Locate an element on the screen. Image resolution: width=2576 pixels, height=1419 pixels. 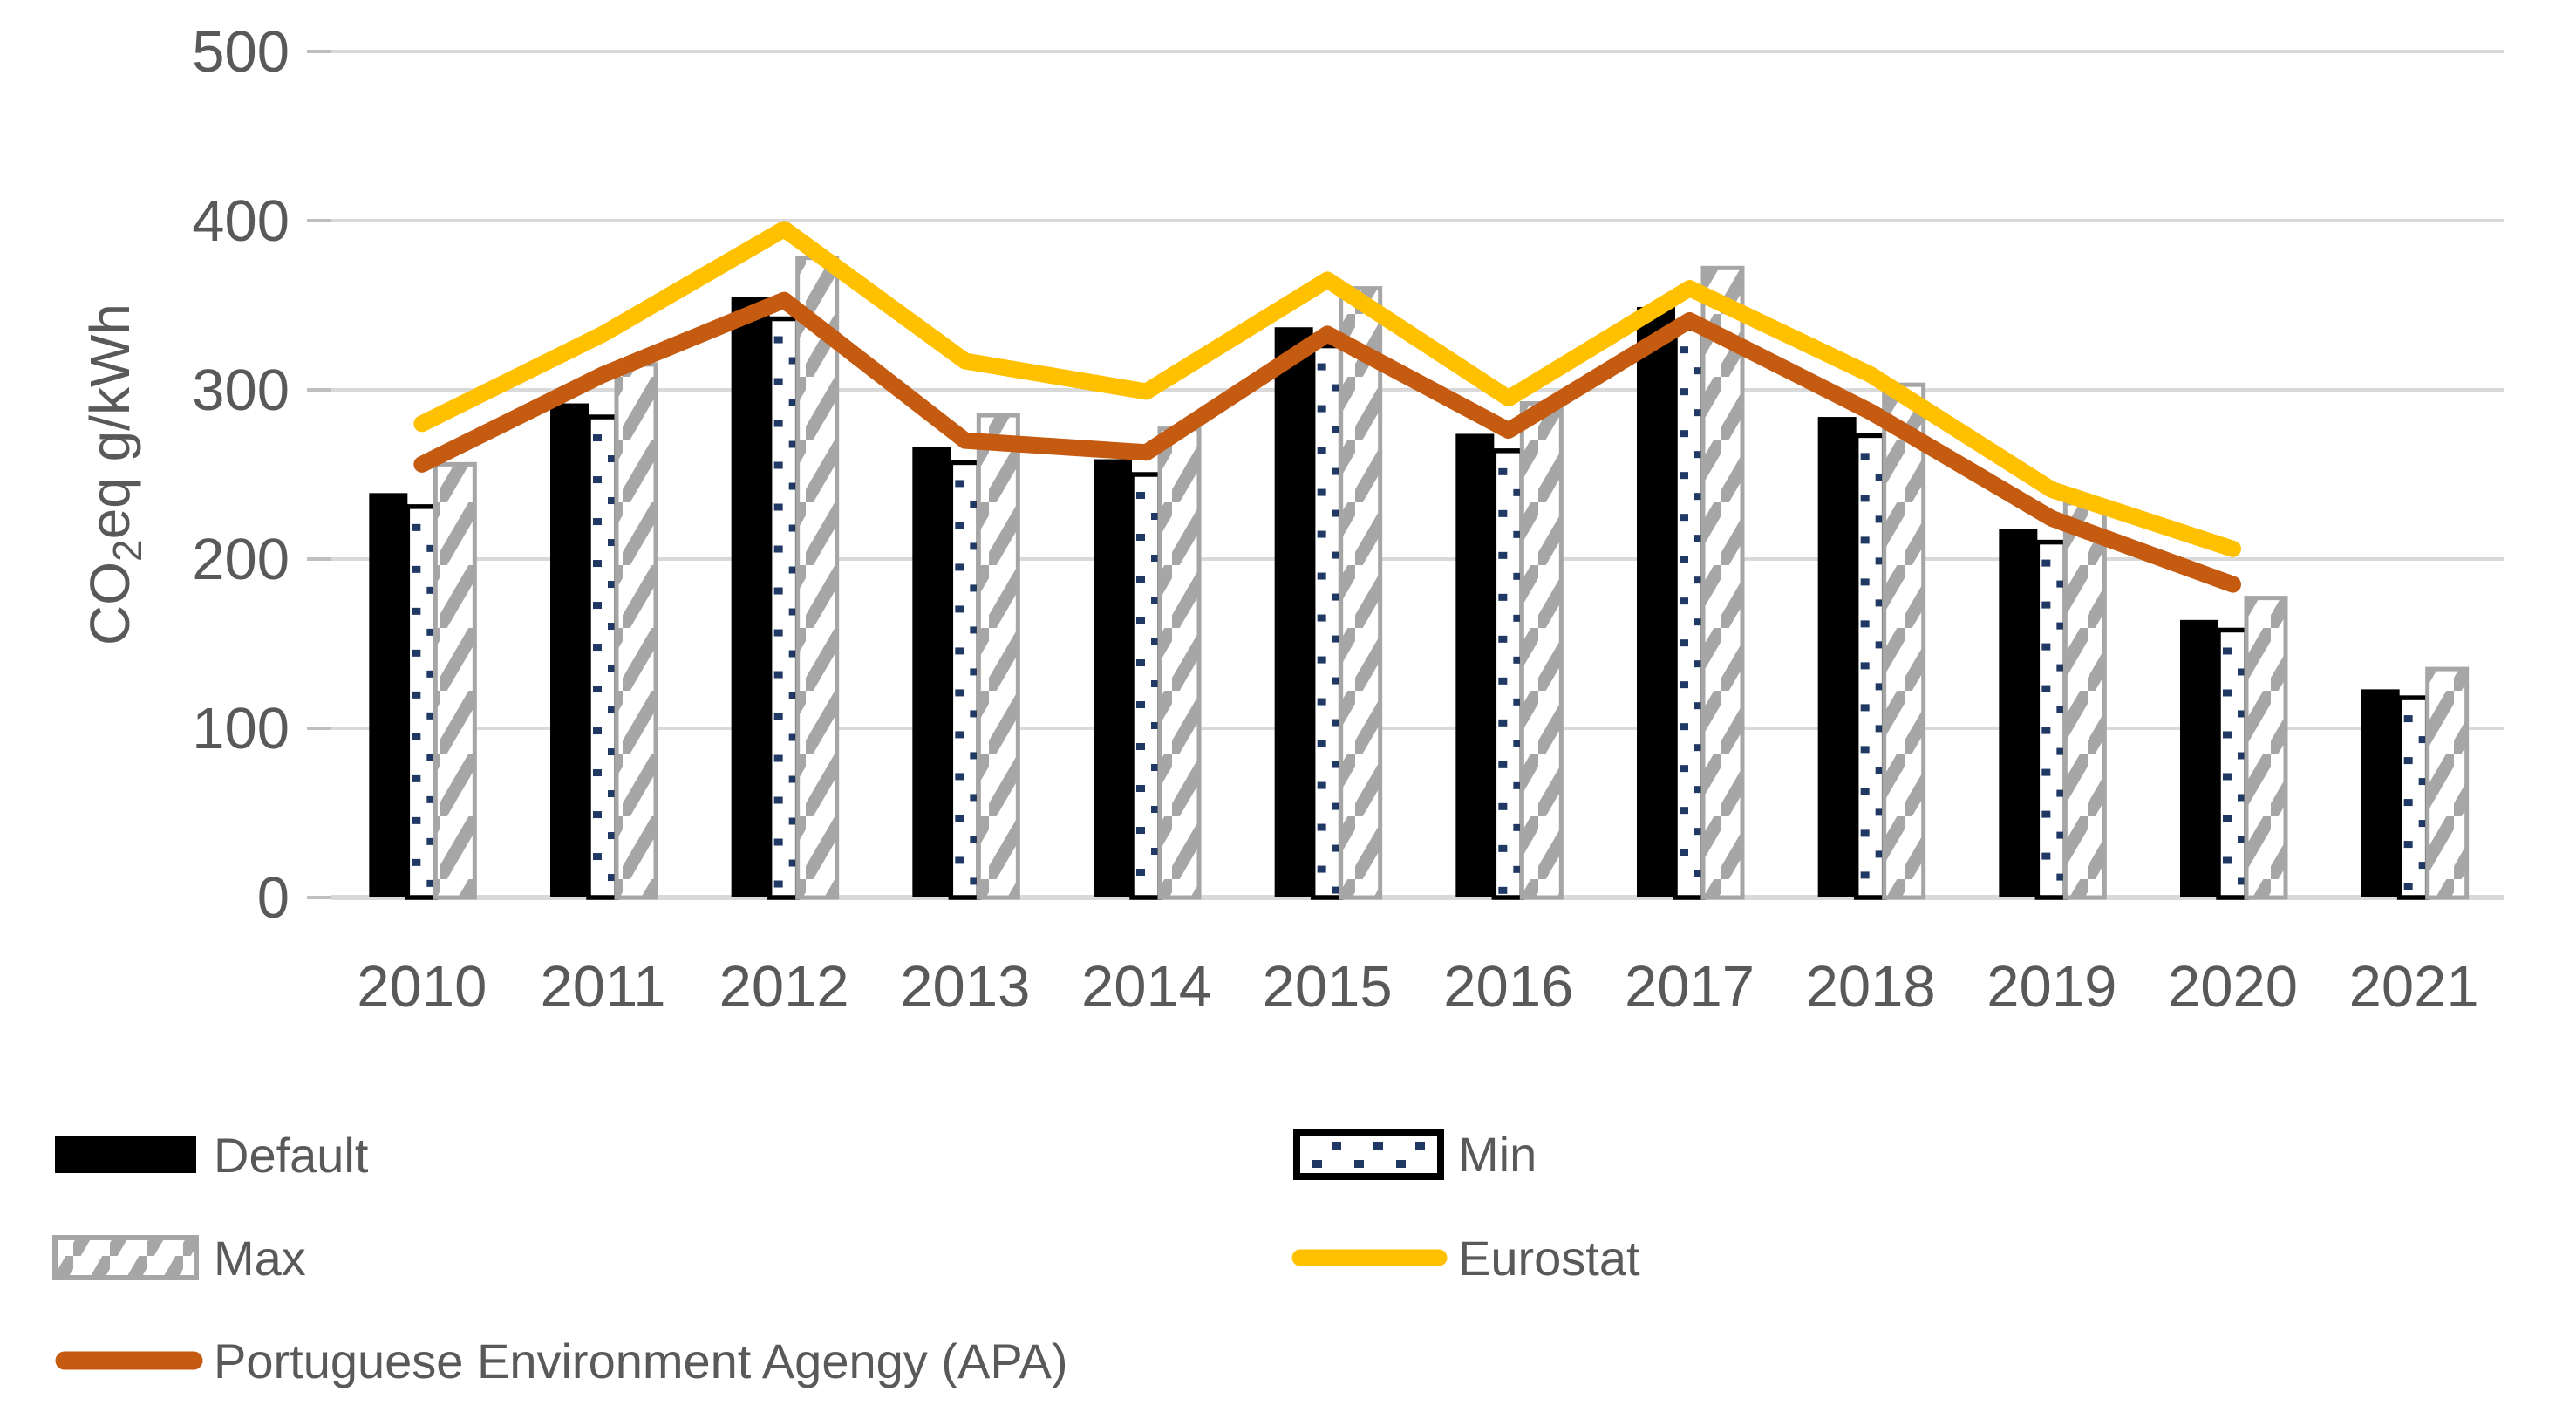
bar-default-2016 is located at coordinates (1475, 665).